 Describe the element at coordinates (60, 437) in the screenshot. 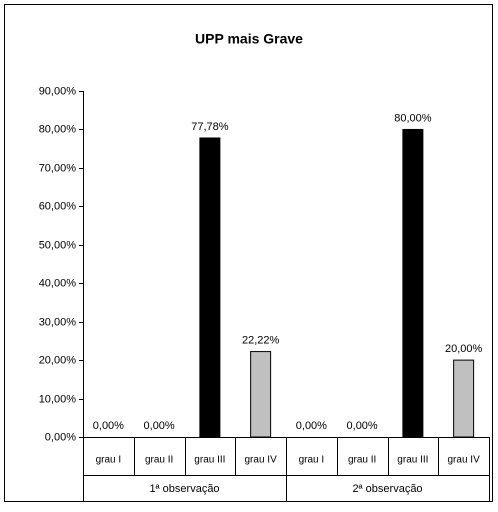

I see `y-tick-label: 0,00%` at that location.